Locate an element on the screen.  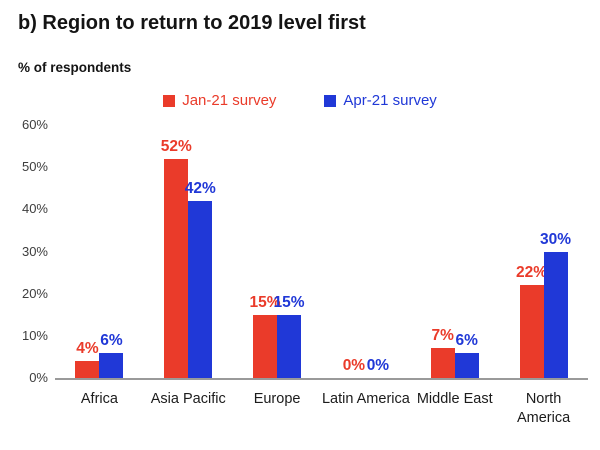
bar-group-latin-america: 0% 0% is located at coordinates (365, 251).